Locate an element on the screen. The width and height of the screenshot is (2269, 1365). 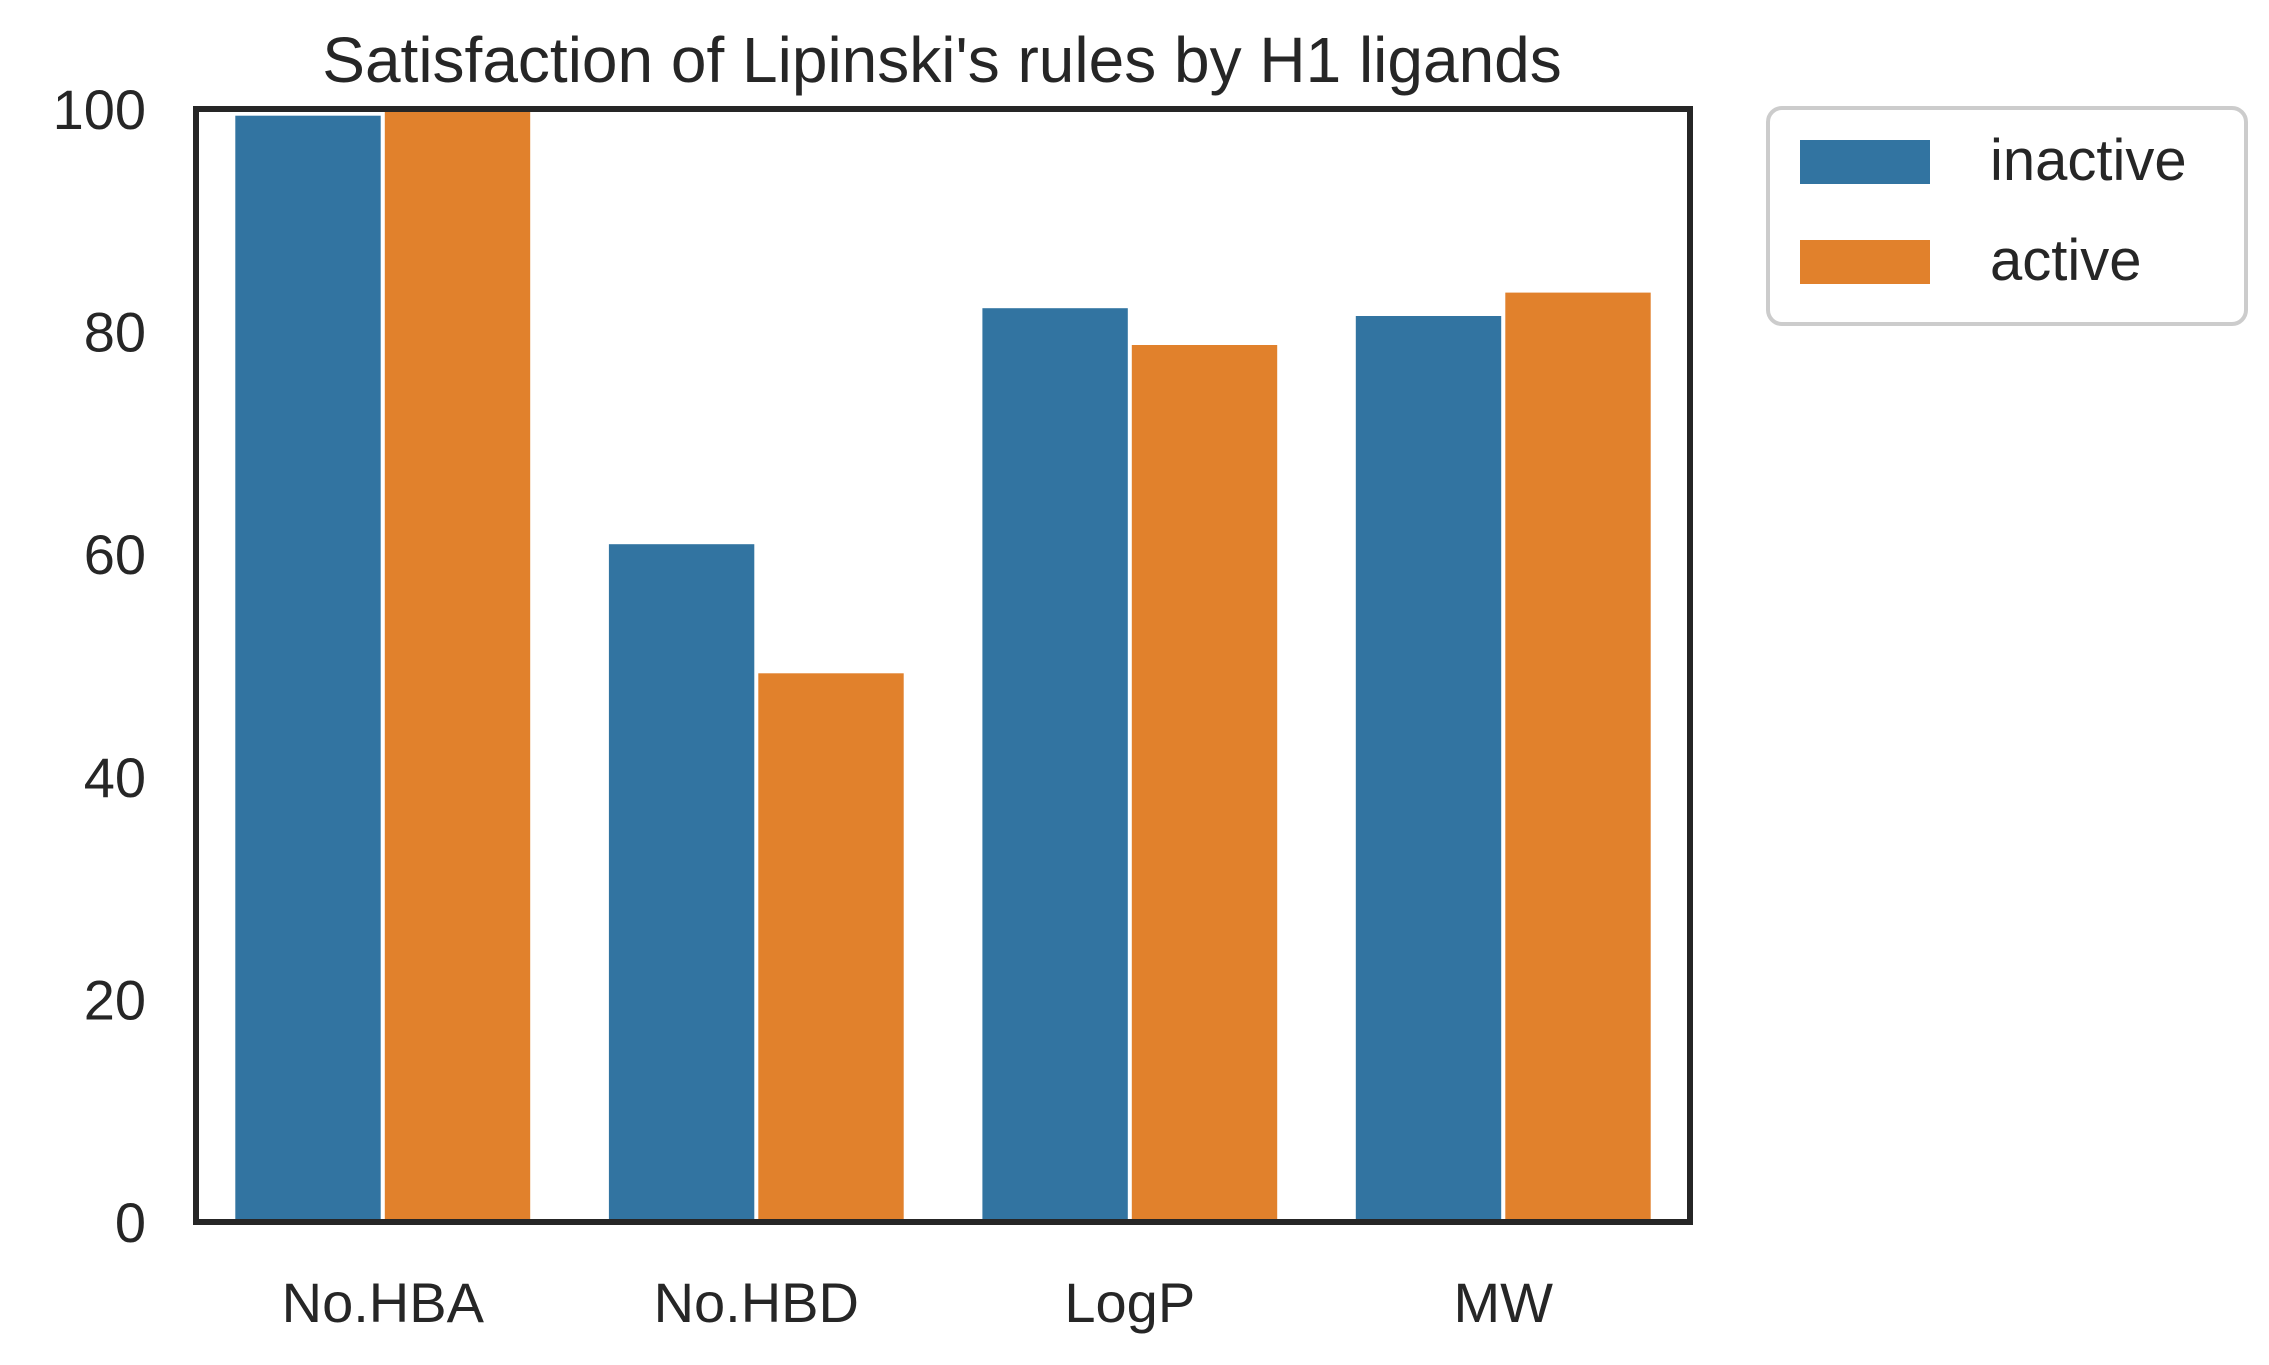
bar-inactive-logp is located at coordinates (1055, 765).